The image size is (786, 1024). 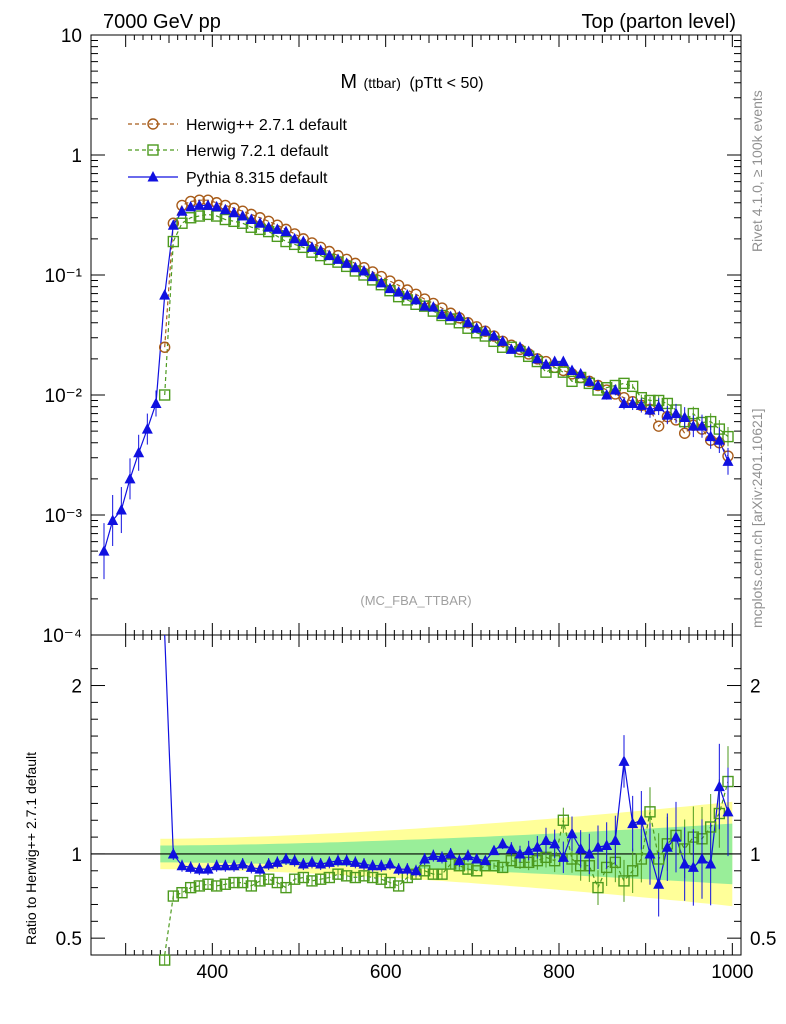 What do you see at coordinates (415, 600) in the screenshot?
I see `analysis-label: (MC_FBA_TTBAR)` at bounding box center [415, 600].